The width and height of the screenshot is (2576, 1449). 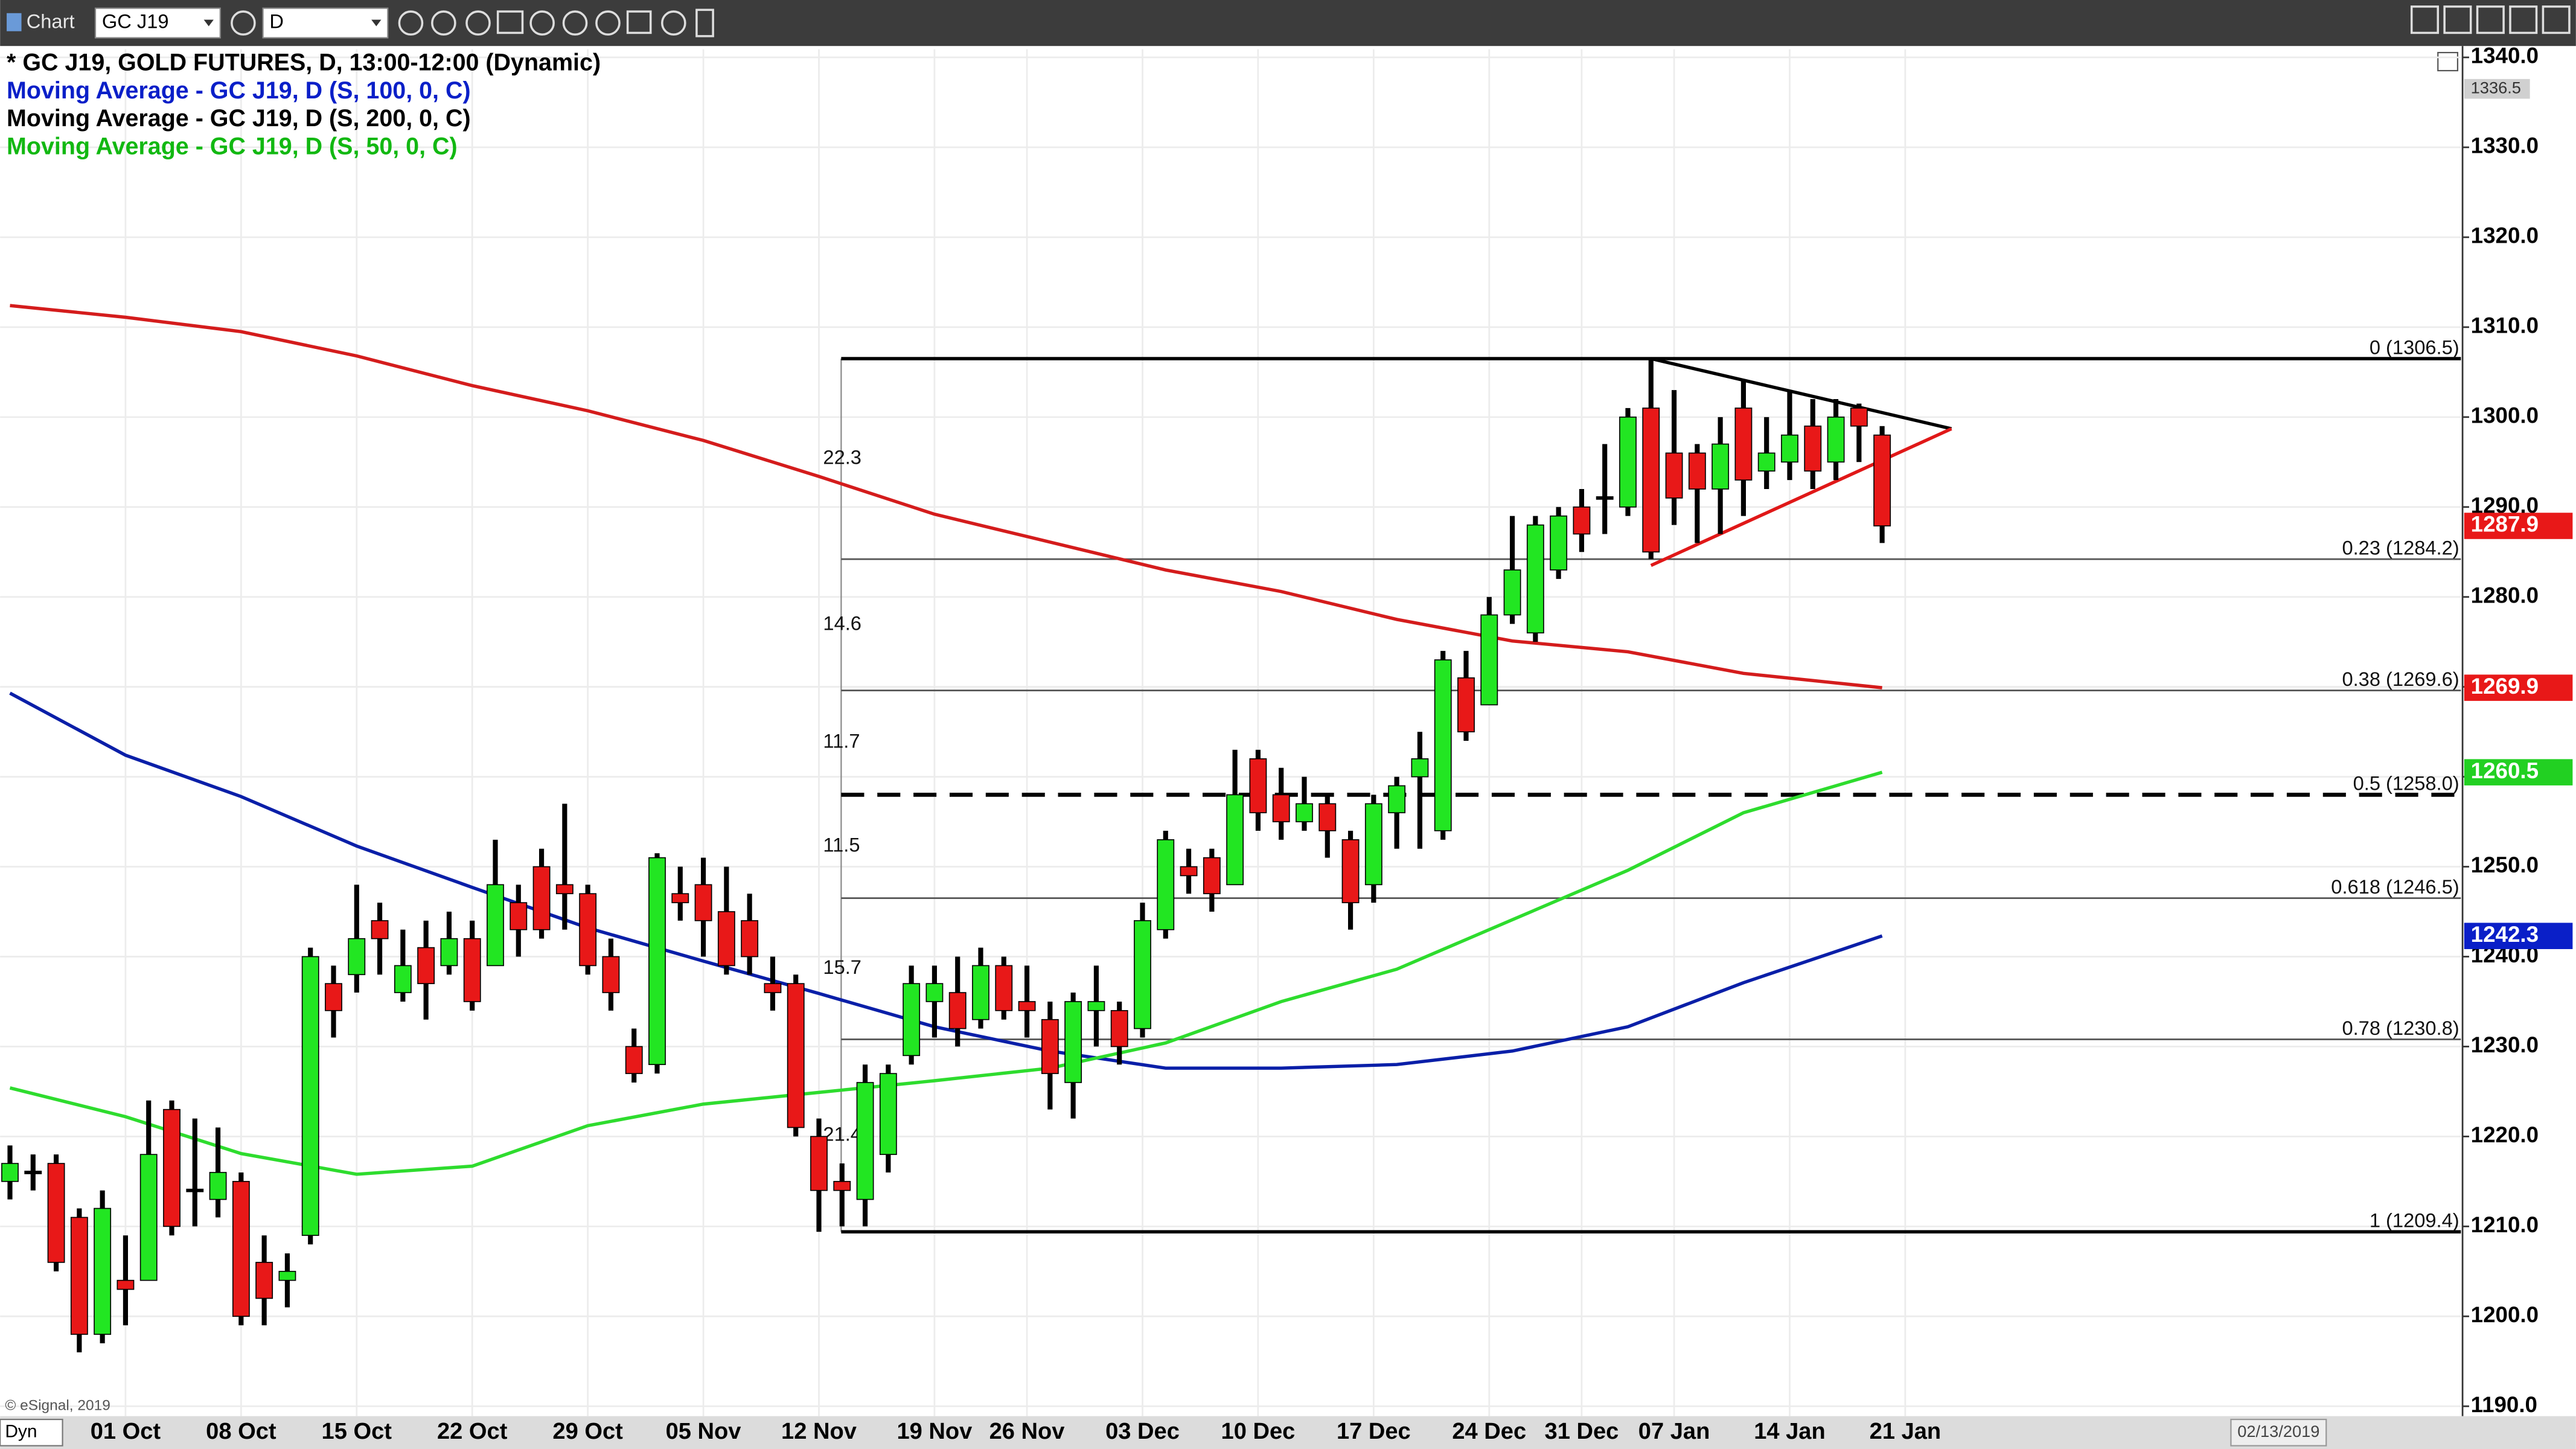 I want to click on facebook-icon, so click(x=704, y=22).